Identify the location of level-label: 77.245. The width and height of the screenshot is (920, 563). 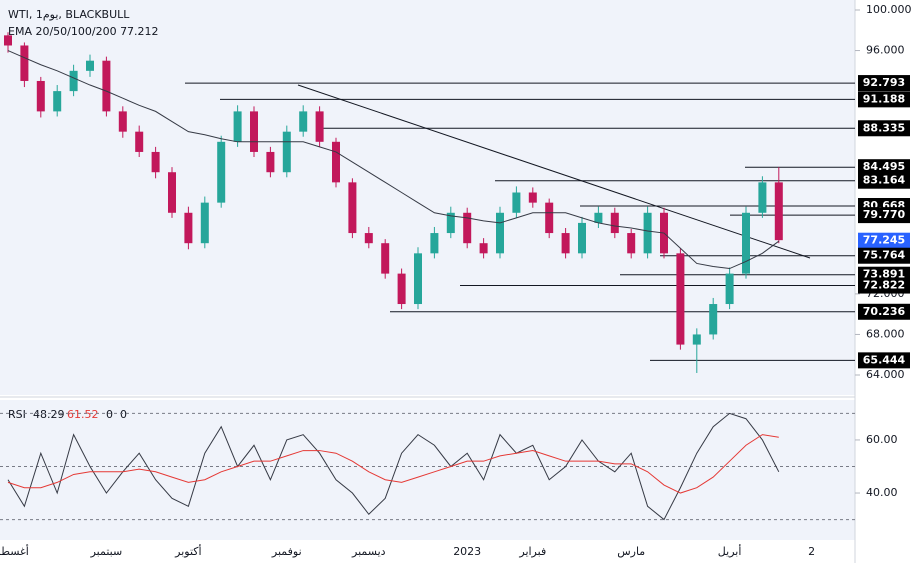
(884, 240).